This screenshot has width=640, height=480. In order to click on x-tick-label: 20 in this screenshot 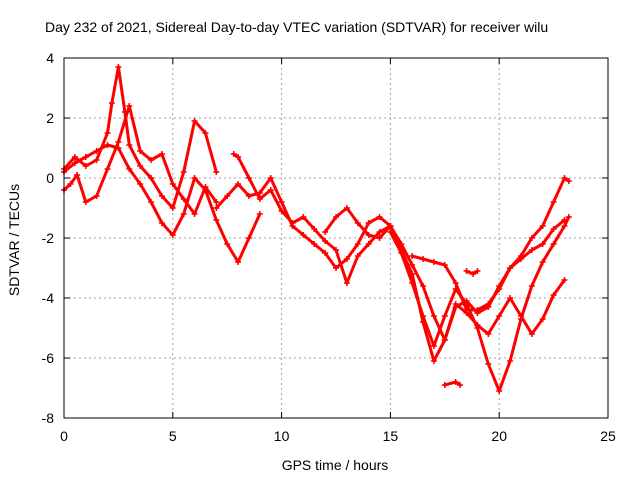, I will do `click(499, 436)`.